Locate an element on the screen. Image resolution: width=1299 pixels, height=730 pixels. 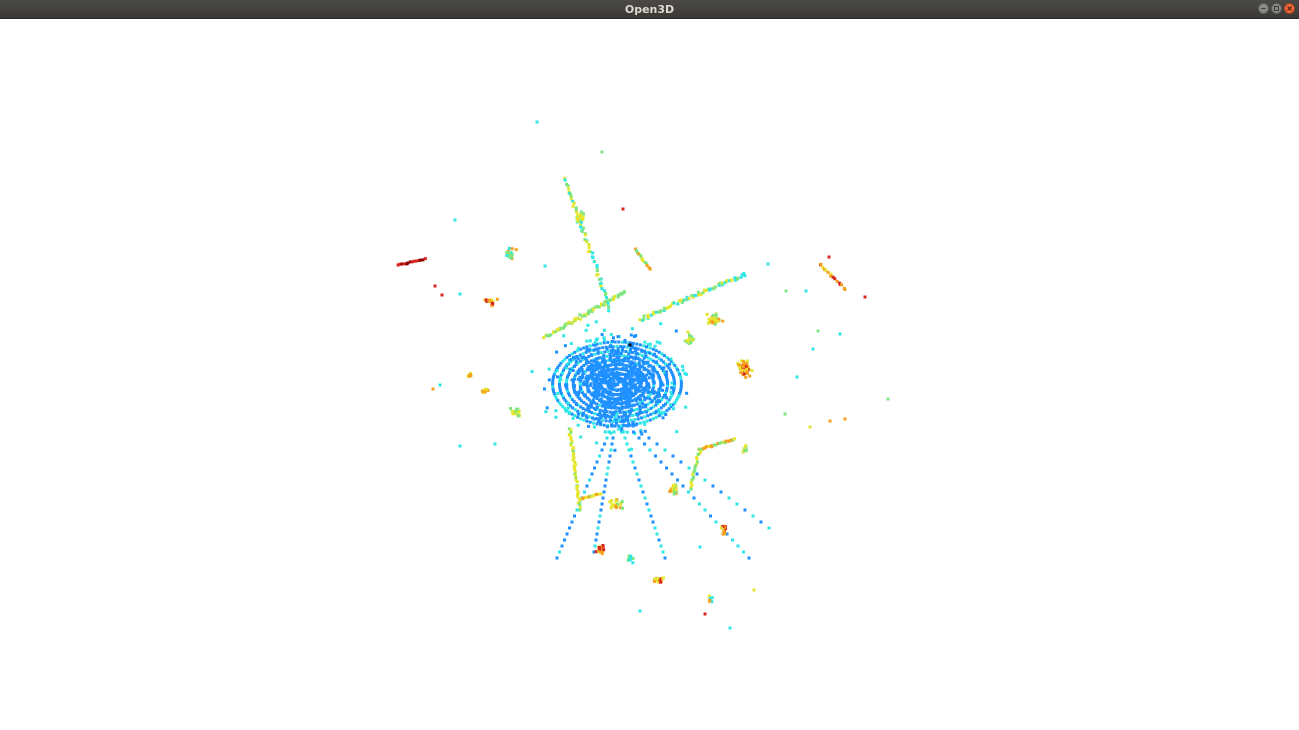
maximize-icon is located at coordinates (1276, 8).